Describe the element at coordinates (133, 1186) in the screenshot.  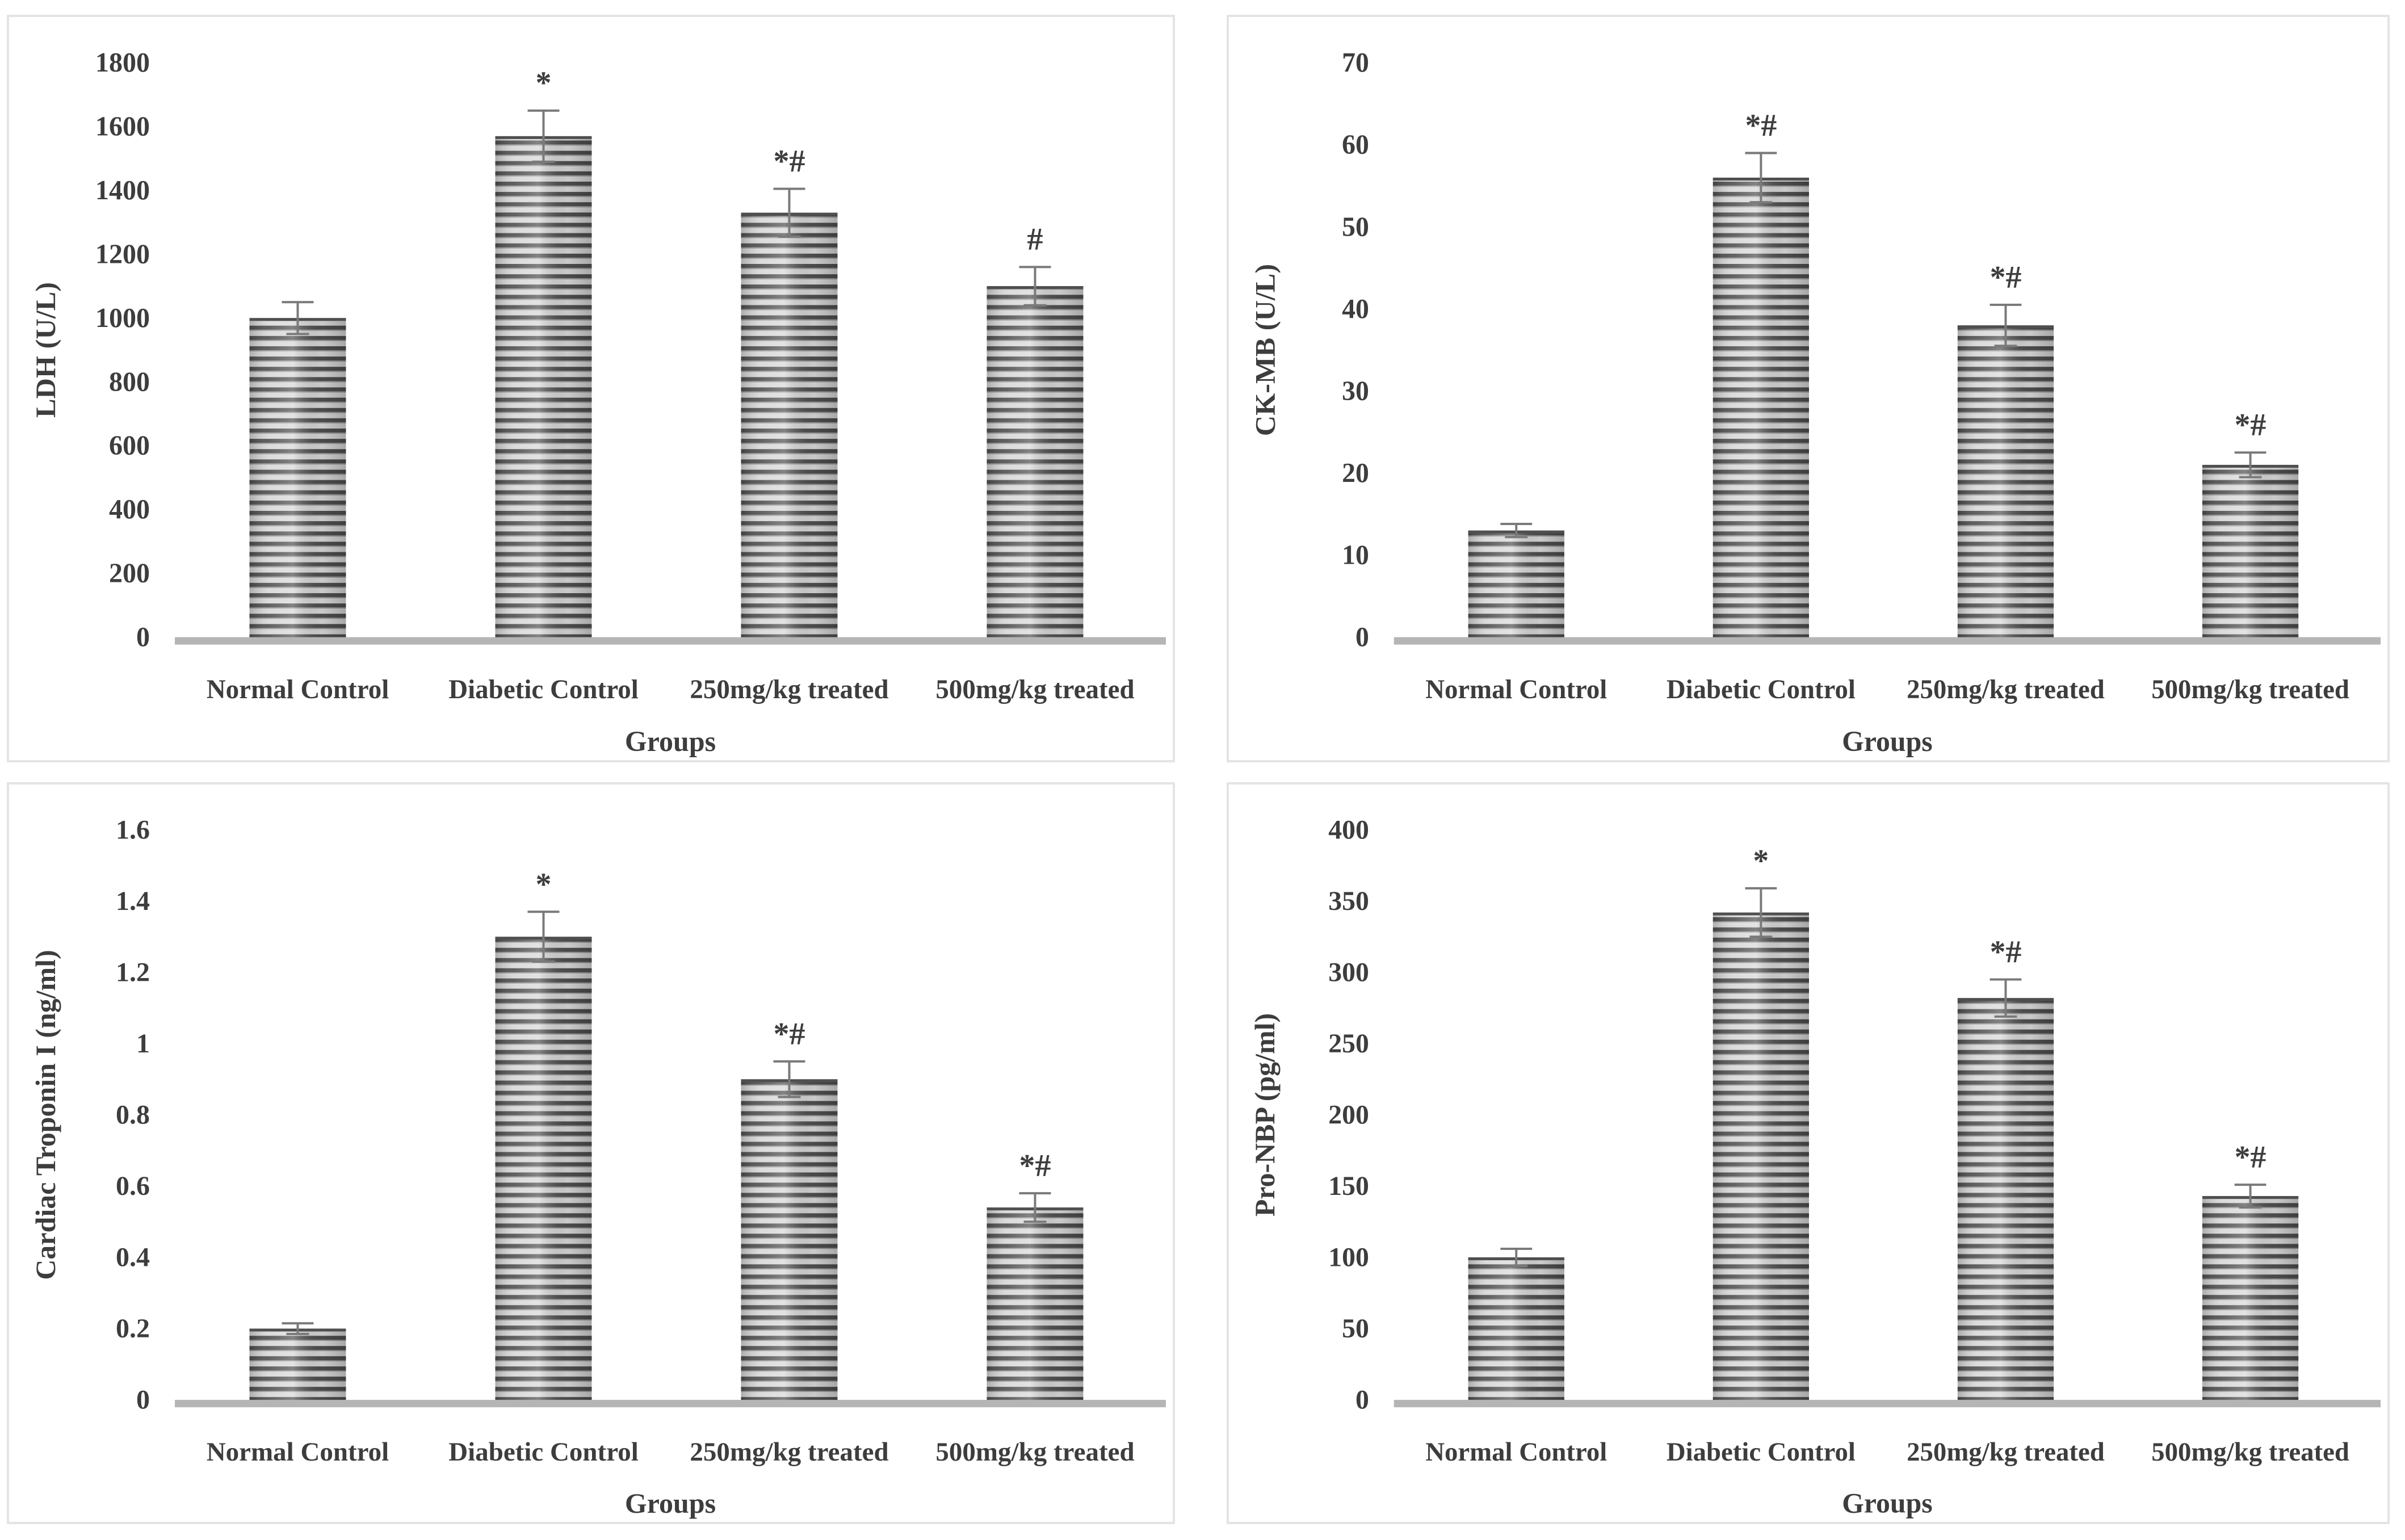
I see `y-tick-label: 0.6` at that location.